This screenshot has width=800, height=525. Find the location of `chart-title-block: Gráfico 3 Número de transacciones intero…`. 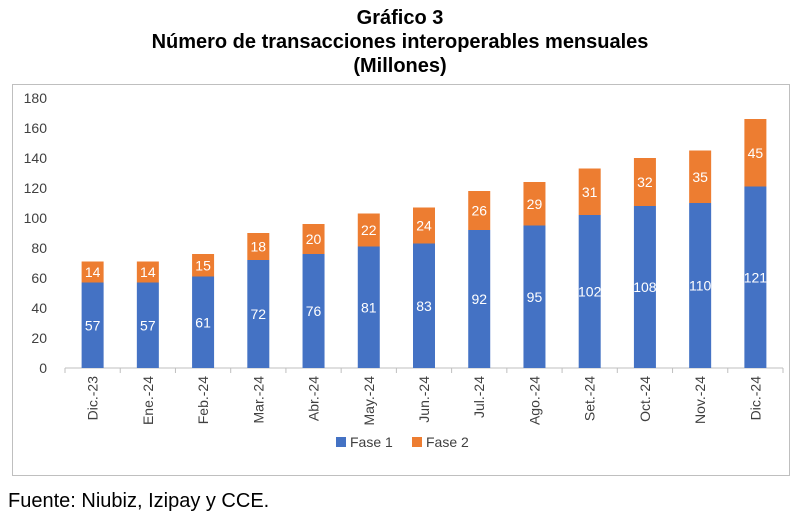

chart-title-block: Gráfico 3 Número de transacciones intero… is located at coordinates (400, 42).